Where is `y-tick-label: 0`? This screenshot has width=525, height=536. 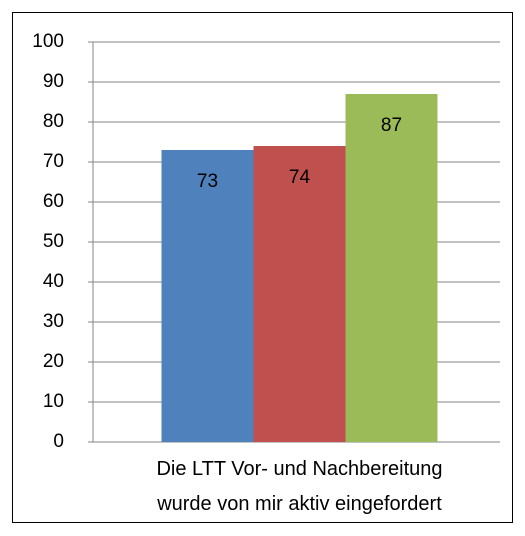 y-tick-label: 0 is located at coordinates (58, 441).